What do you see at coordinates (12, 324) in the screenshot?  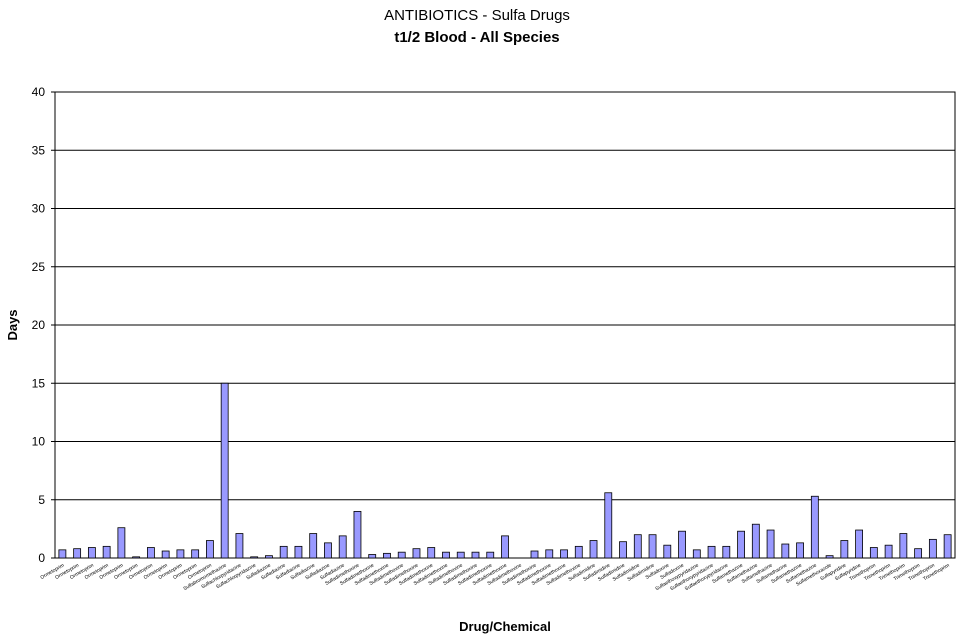 I see `y-axis-label: Days` at bounding box center [12, 324].